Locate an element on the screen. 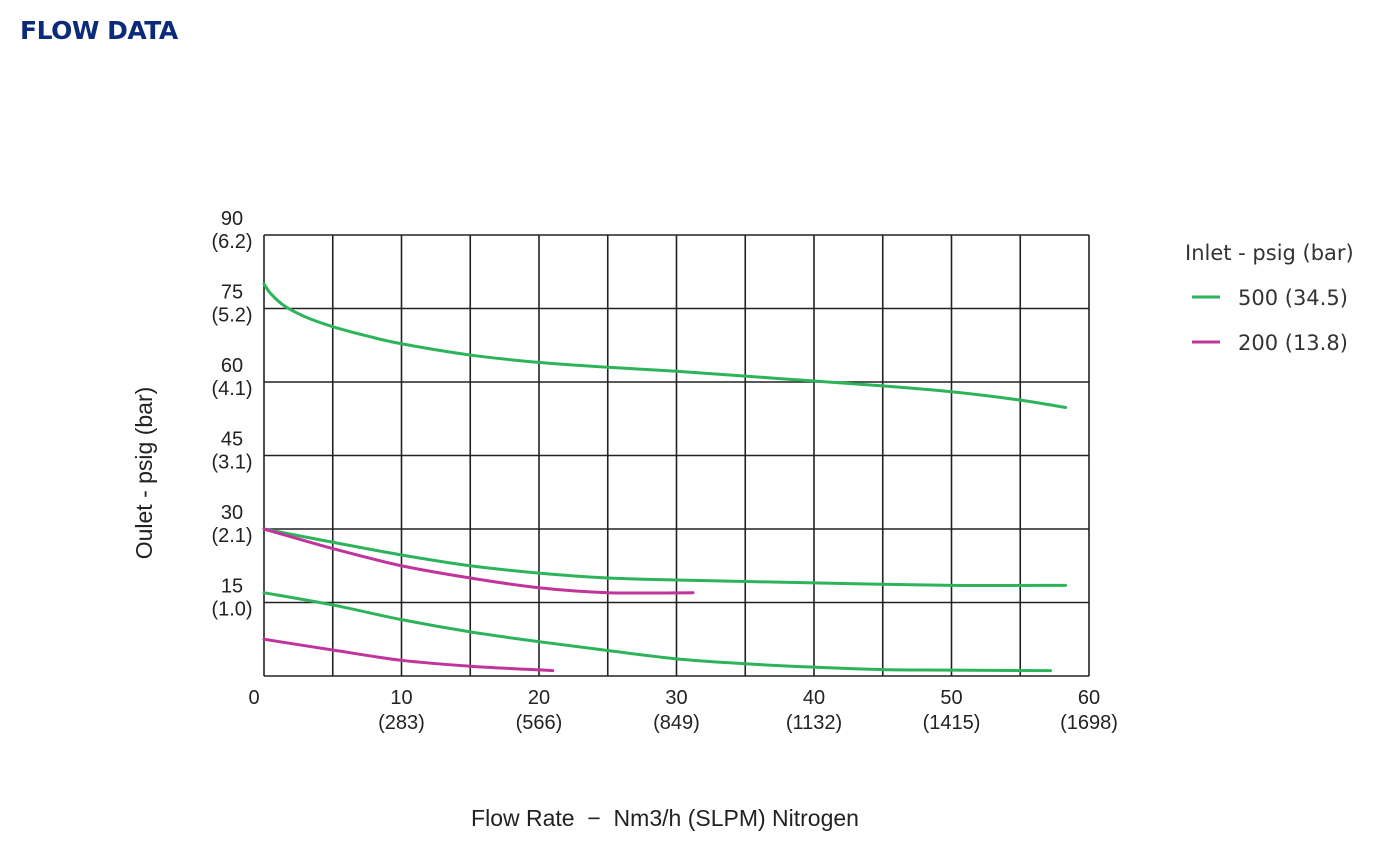  x-tick-label: 30 is located at coordinates (676, 698).